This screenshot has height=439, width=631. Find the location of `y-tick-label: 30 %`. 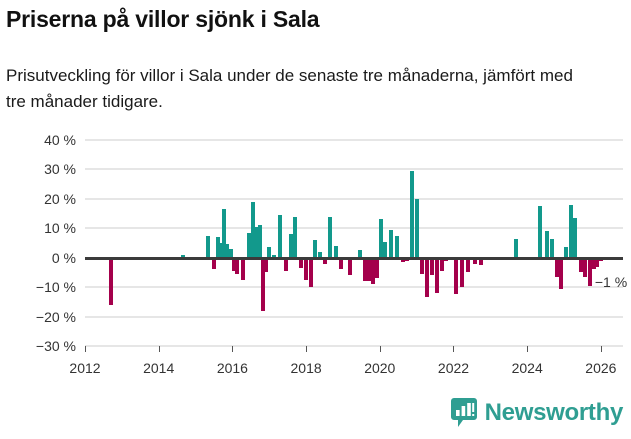

y-tick-label: 30 % is located at coordinates (60, 169).